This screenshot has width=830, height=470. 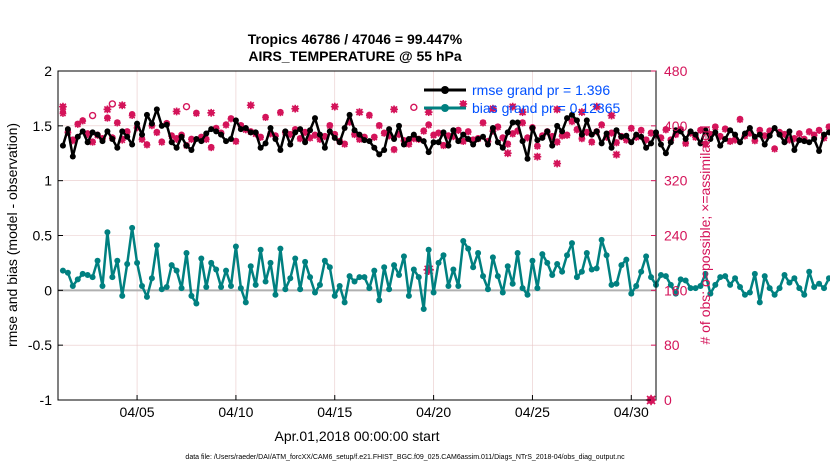 I want to click on y-right-axis-label: # of obs: o=possible; ×=assimilated, so click(x=705, y=234).